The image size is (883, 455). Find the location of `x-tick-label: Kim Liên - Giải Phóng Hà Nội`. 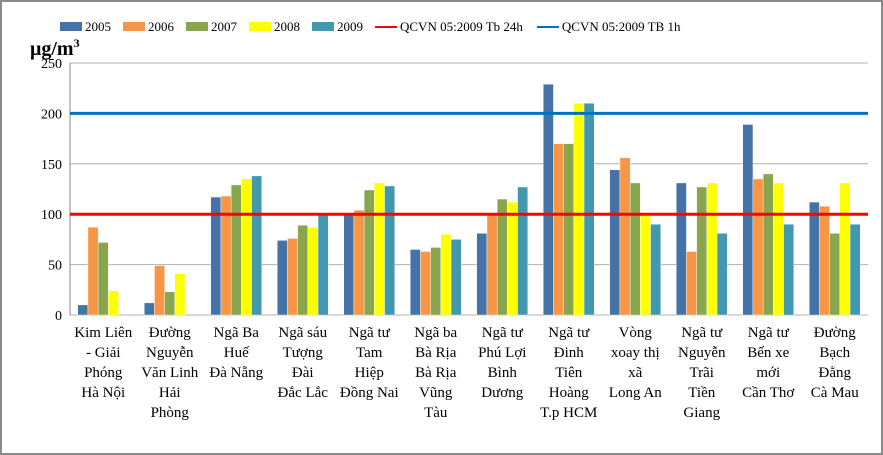

x-tick-label: Kim Liên - Giải Phóng Hà Nội is located at coordinates (103, 363).